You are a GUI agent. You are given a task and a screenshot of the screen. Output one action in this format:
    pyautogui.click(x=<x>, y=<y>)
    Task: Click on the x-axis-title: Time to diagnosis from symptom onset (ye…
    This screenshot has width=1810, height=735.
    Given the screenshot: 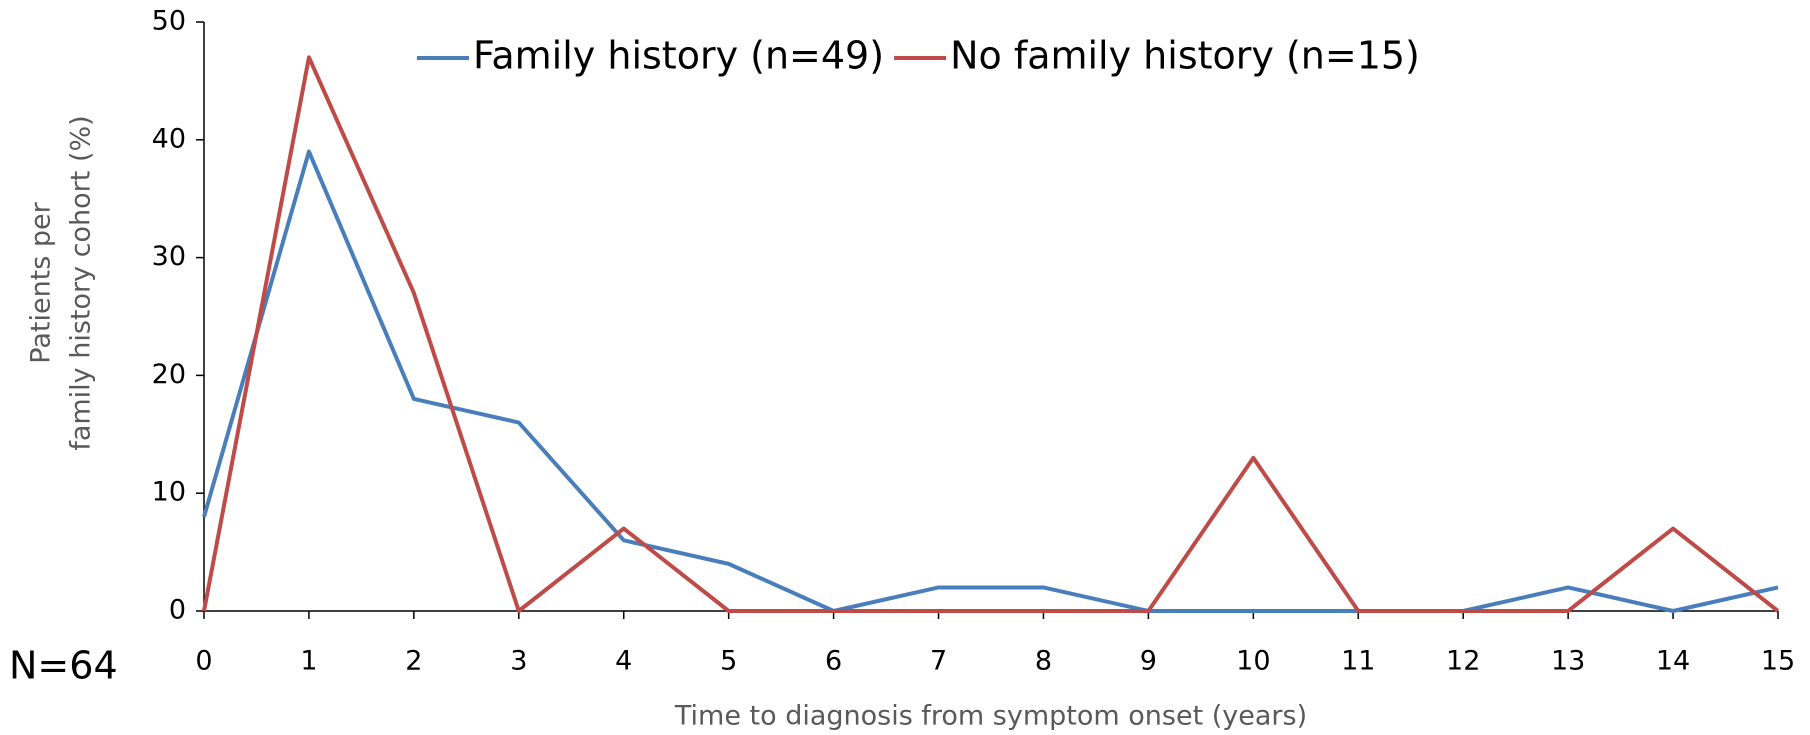 What is the action you would take?
    pyautogui.click(x=990, y=716)
    